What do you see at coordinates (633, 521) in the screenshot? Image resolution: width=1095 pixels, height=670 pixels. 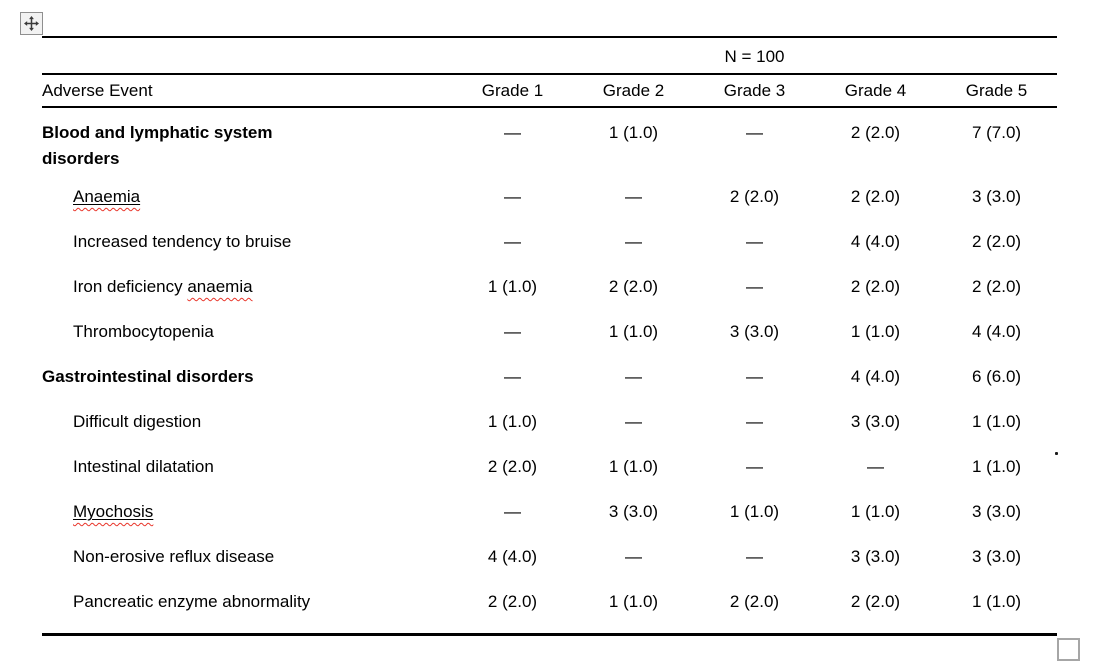 I see `grade-2-value-cell: 3 (3.0)` at bounding box center [633, 521].